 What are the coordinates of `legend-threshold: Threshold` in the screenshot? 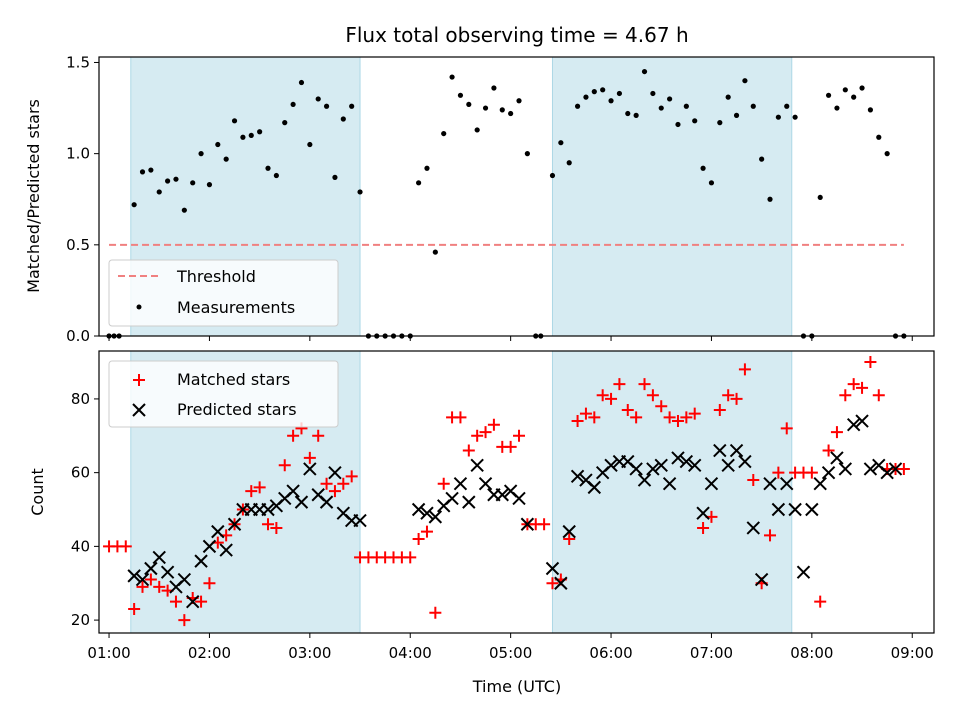 It's located at (216, 276).